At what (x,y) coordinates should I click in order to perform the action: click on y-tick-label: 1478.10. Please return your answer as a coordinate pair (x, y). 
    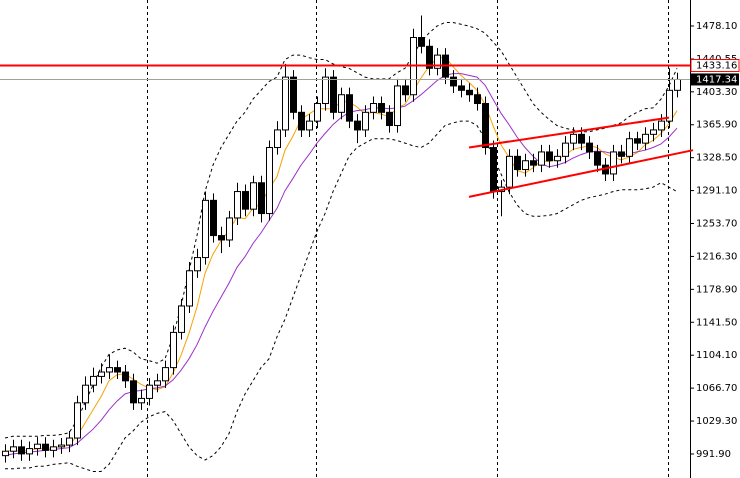
    Looking at the image, I should click on (716, 26).